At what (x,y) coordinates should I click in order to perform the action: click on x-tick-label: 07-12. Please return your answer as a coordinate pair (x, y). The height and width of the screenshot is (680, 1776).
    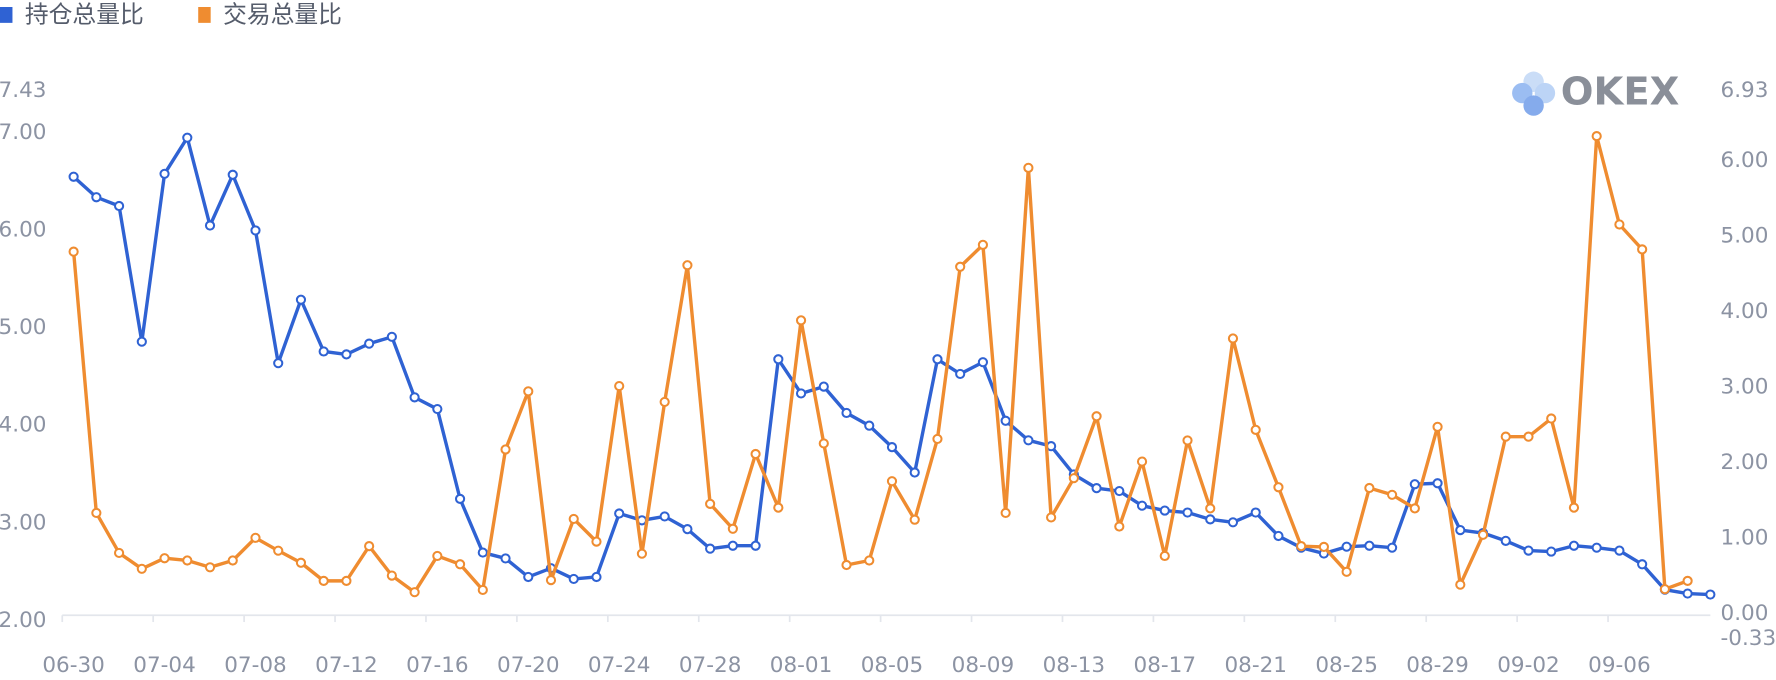
    Looking at the image, I should click on (346, 665).